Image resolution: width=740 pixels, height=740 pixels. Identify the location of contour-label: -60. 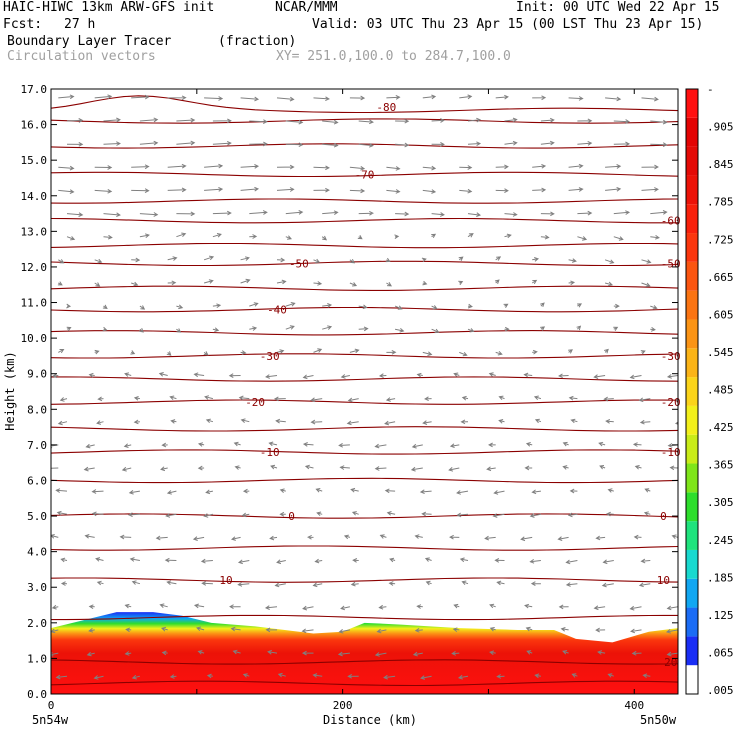
(671, 221).